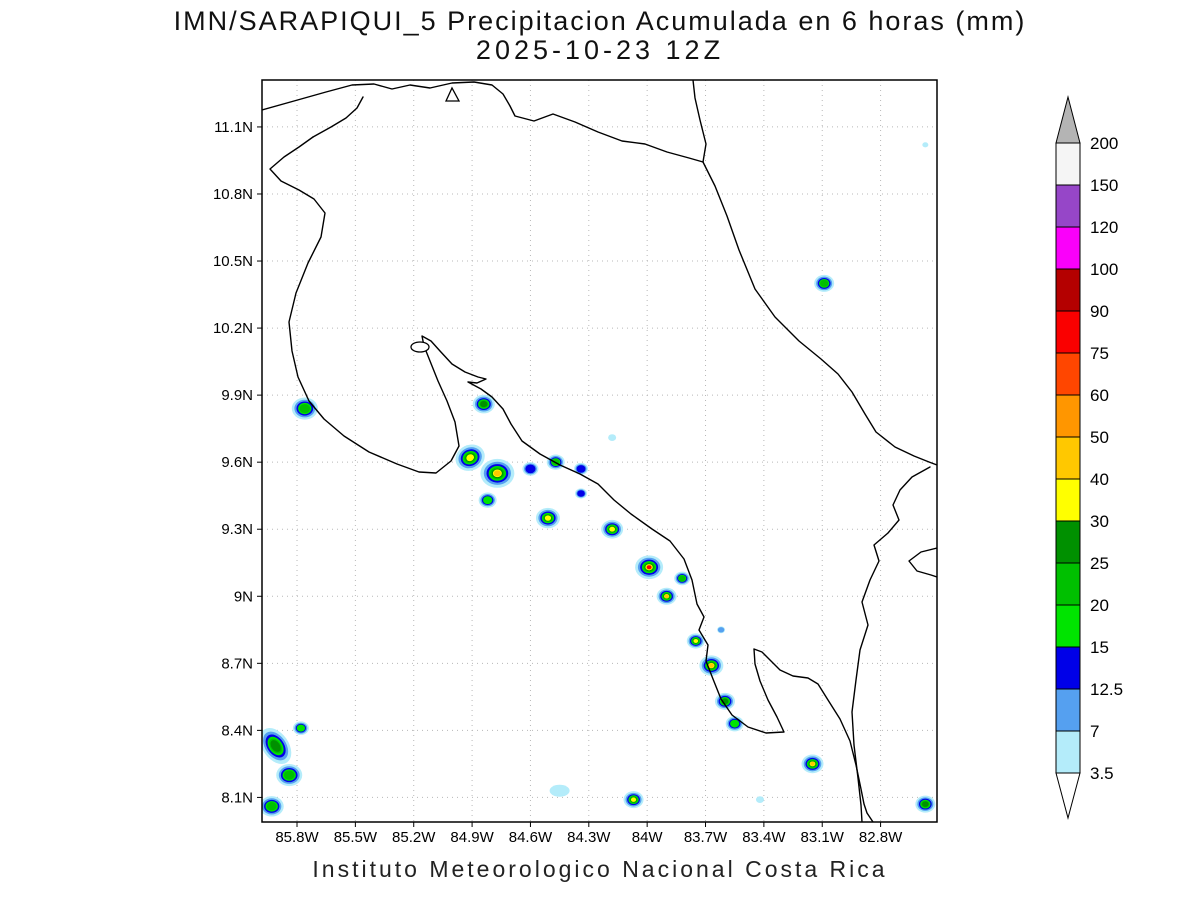  I want to click on colorbar-level-label: 100, so click(1104, 269).